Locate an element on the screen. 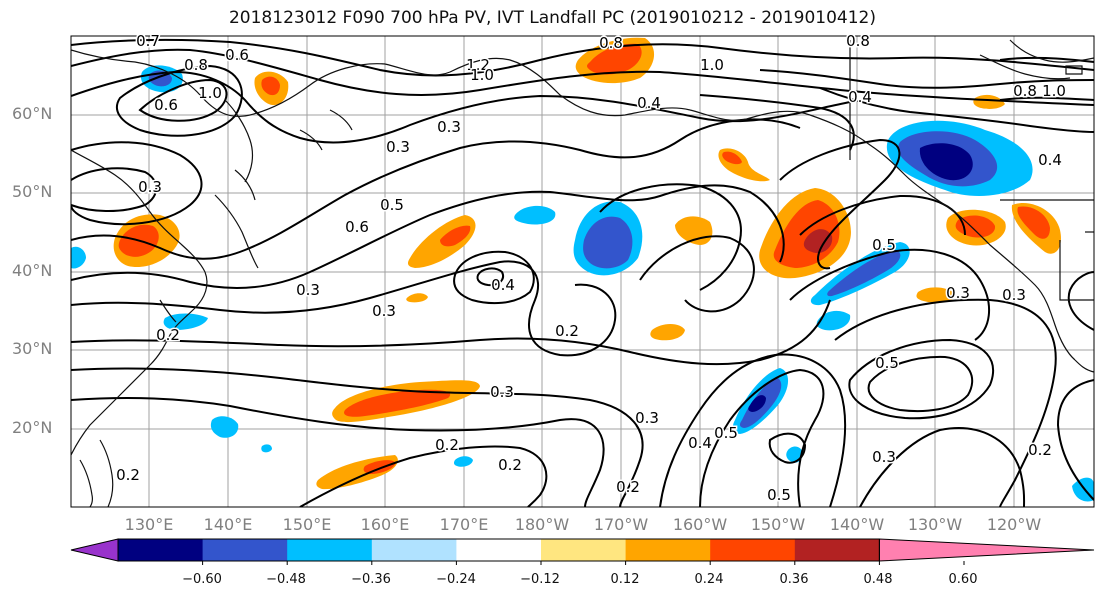  lon-label: 160°E is located at coordinates (385, 524).